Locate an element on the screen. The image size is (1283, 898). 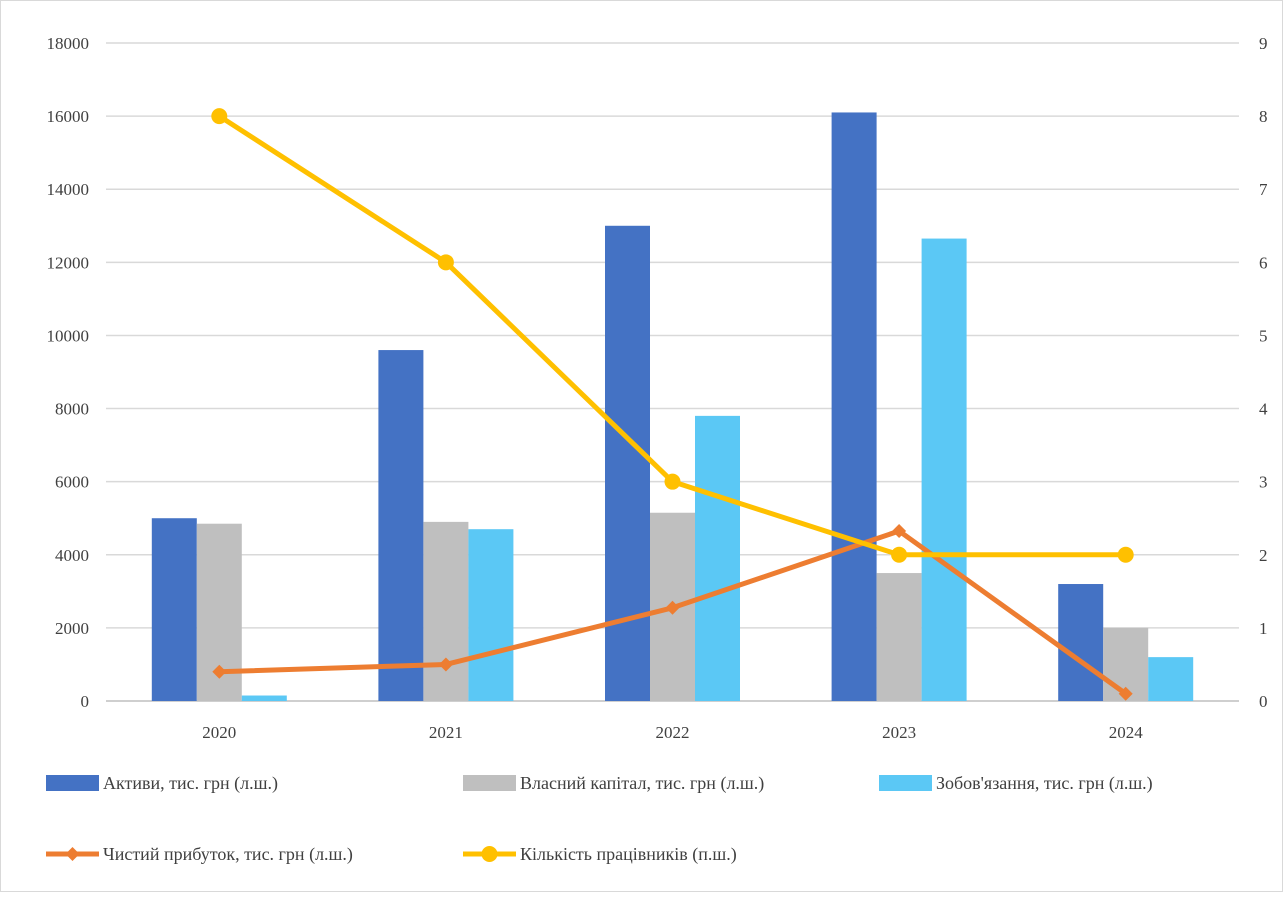
left-tick-label: 18000 is located at coordinates (68, 43).